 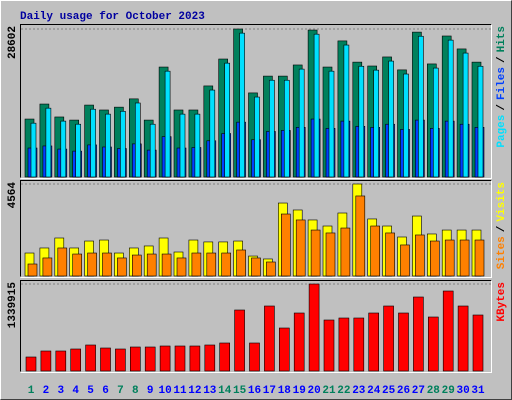 I want to click on x-tick-label: 17, so click(x=269, y=391).